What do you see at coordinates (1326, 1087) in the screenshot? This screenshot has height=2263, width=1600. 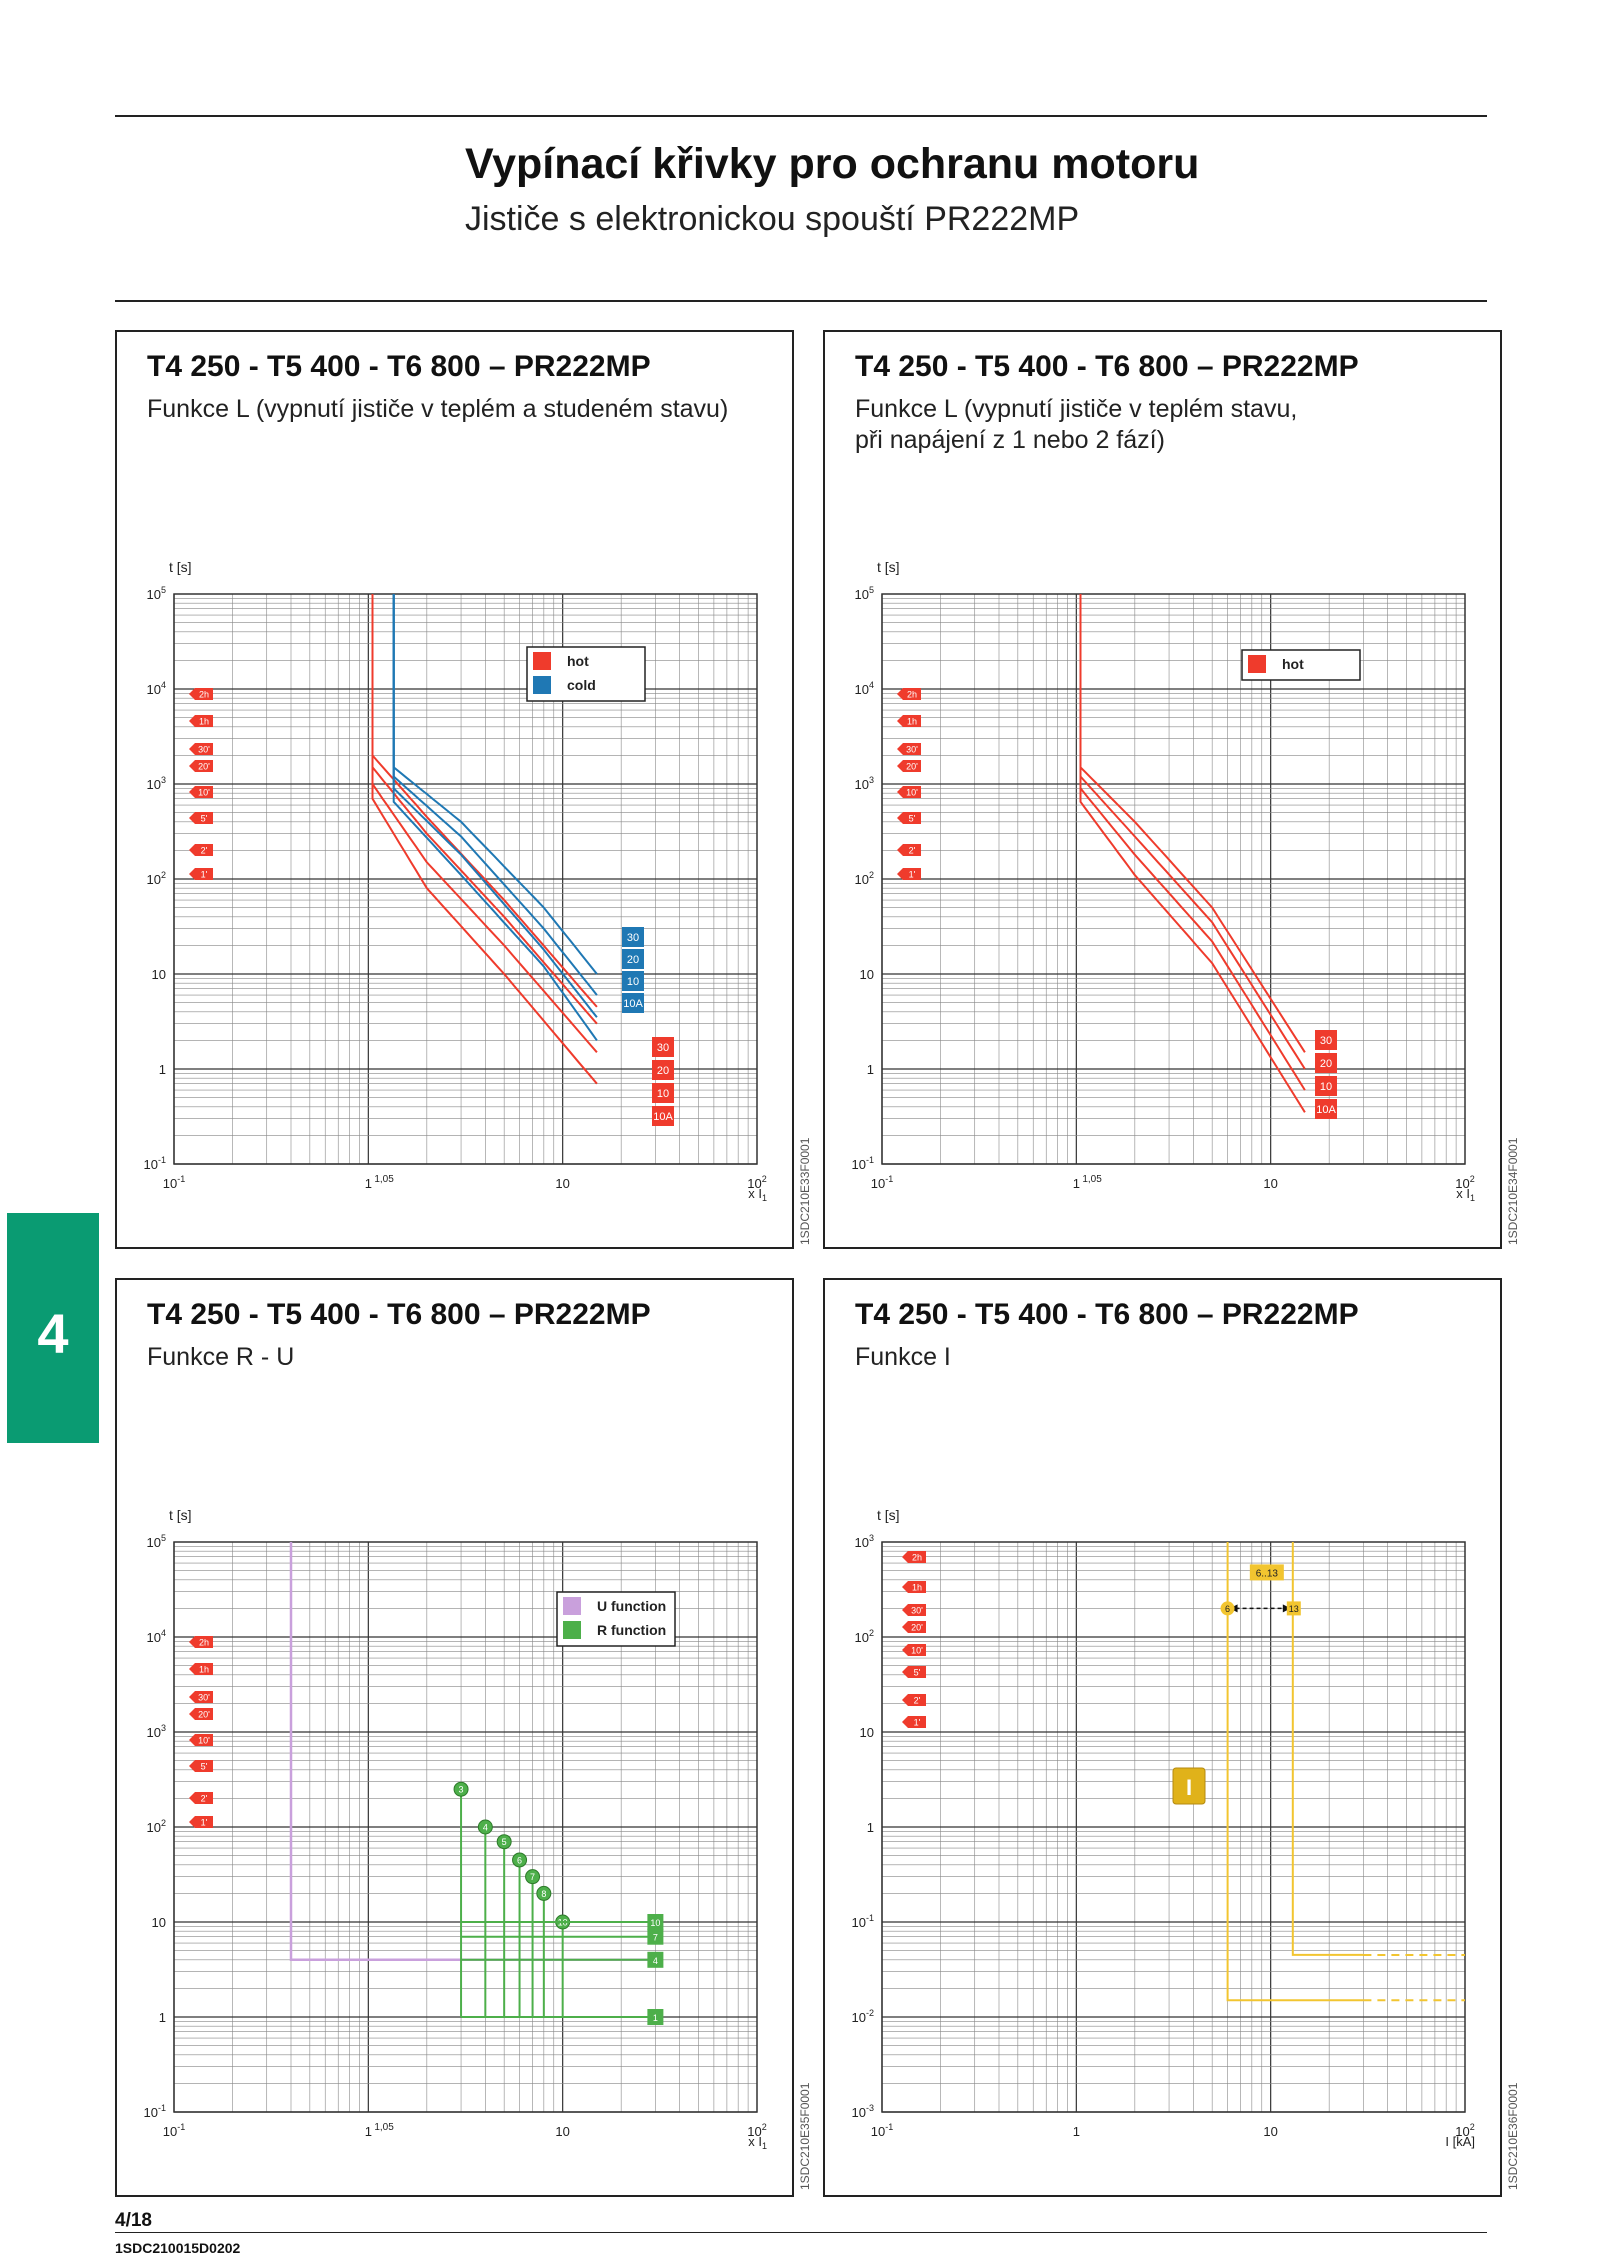 I see `curve-end-label: 10` at bounding box center [1326, 1087].